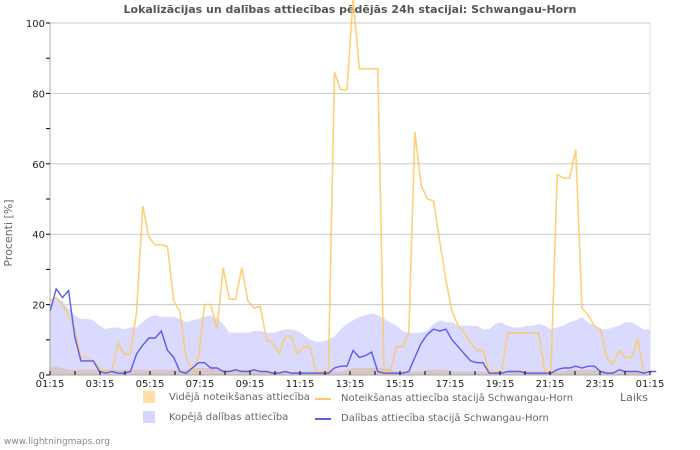 This screenshot has height=450, width=700. What do you see at coordinates (239, 397) in the screenshot?
I see `legend-label: Vidējā noteikšanas attiecība` at bounding box center [239, 397].